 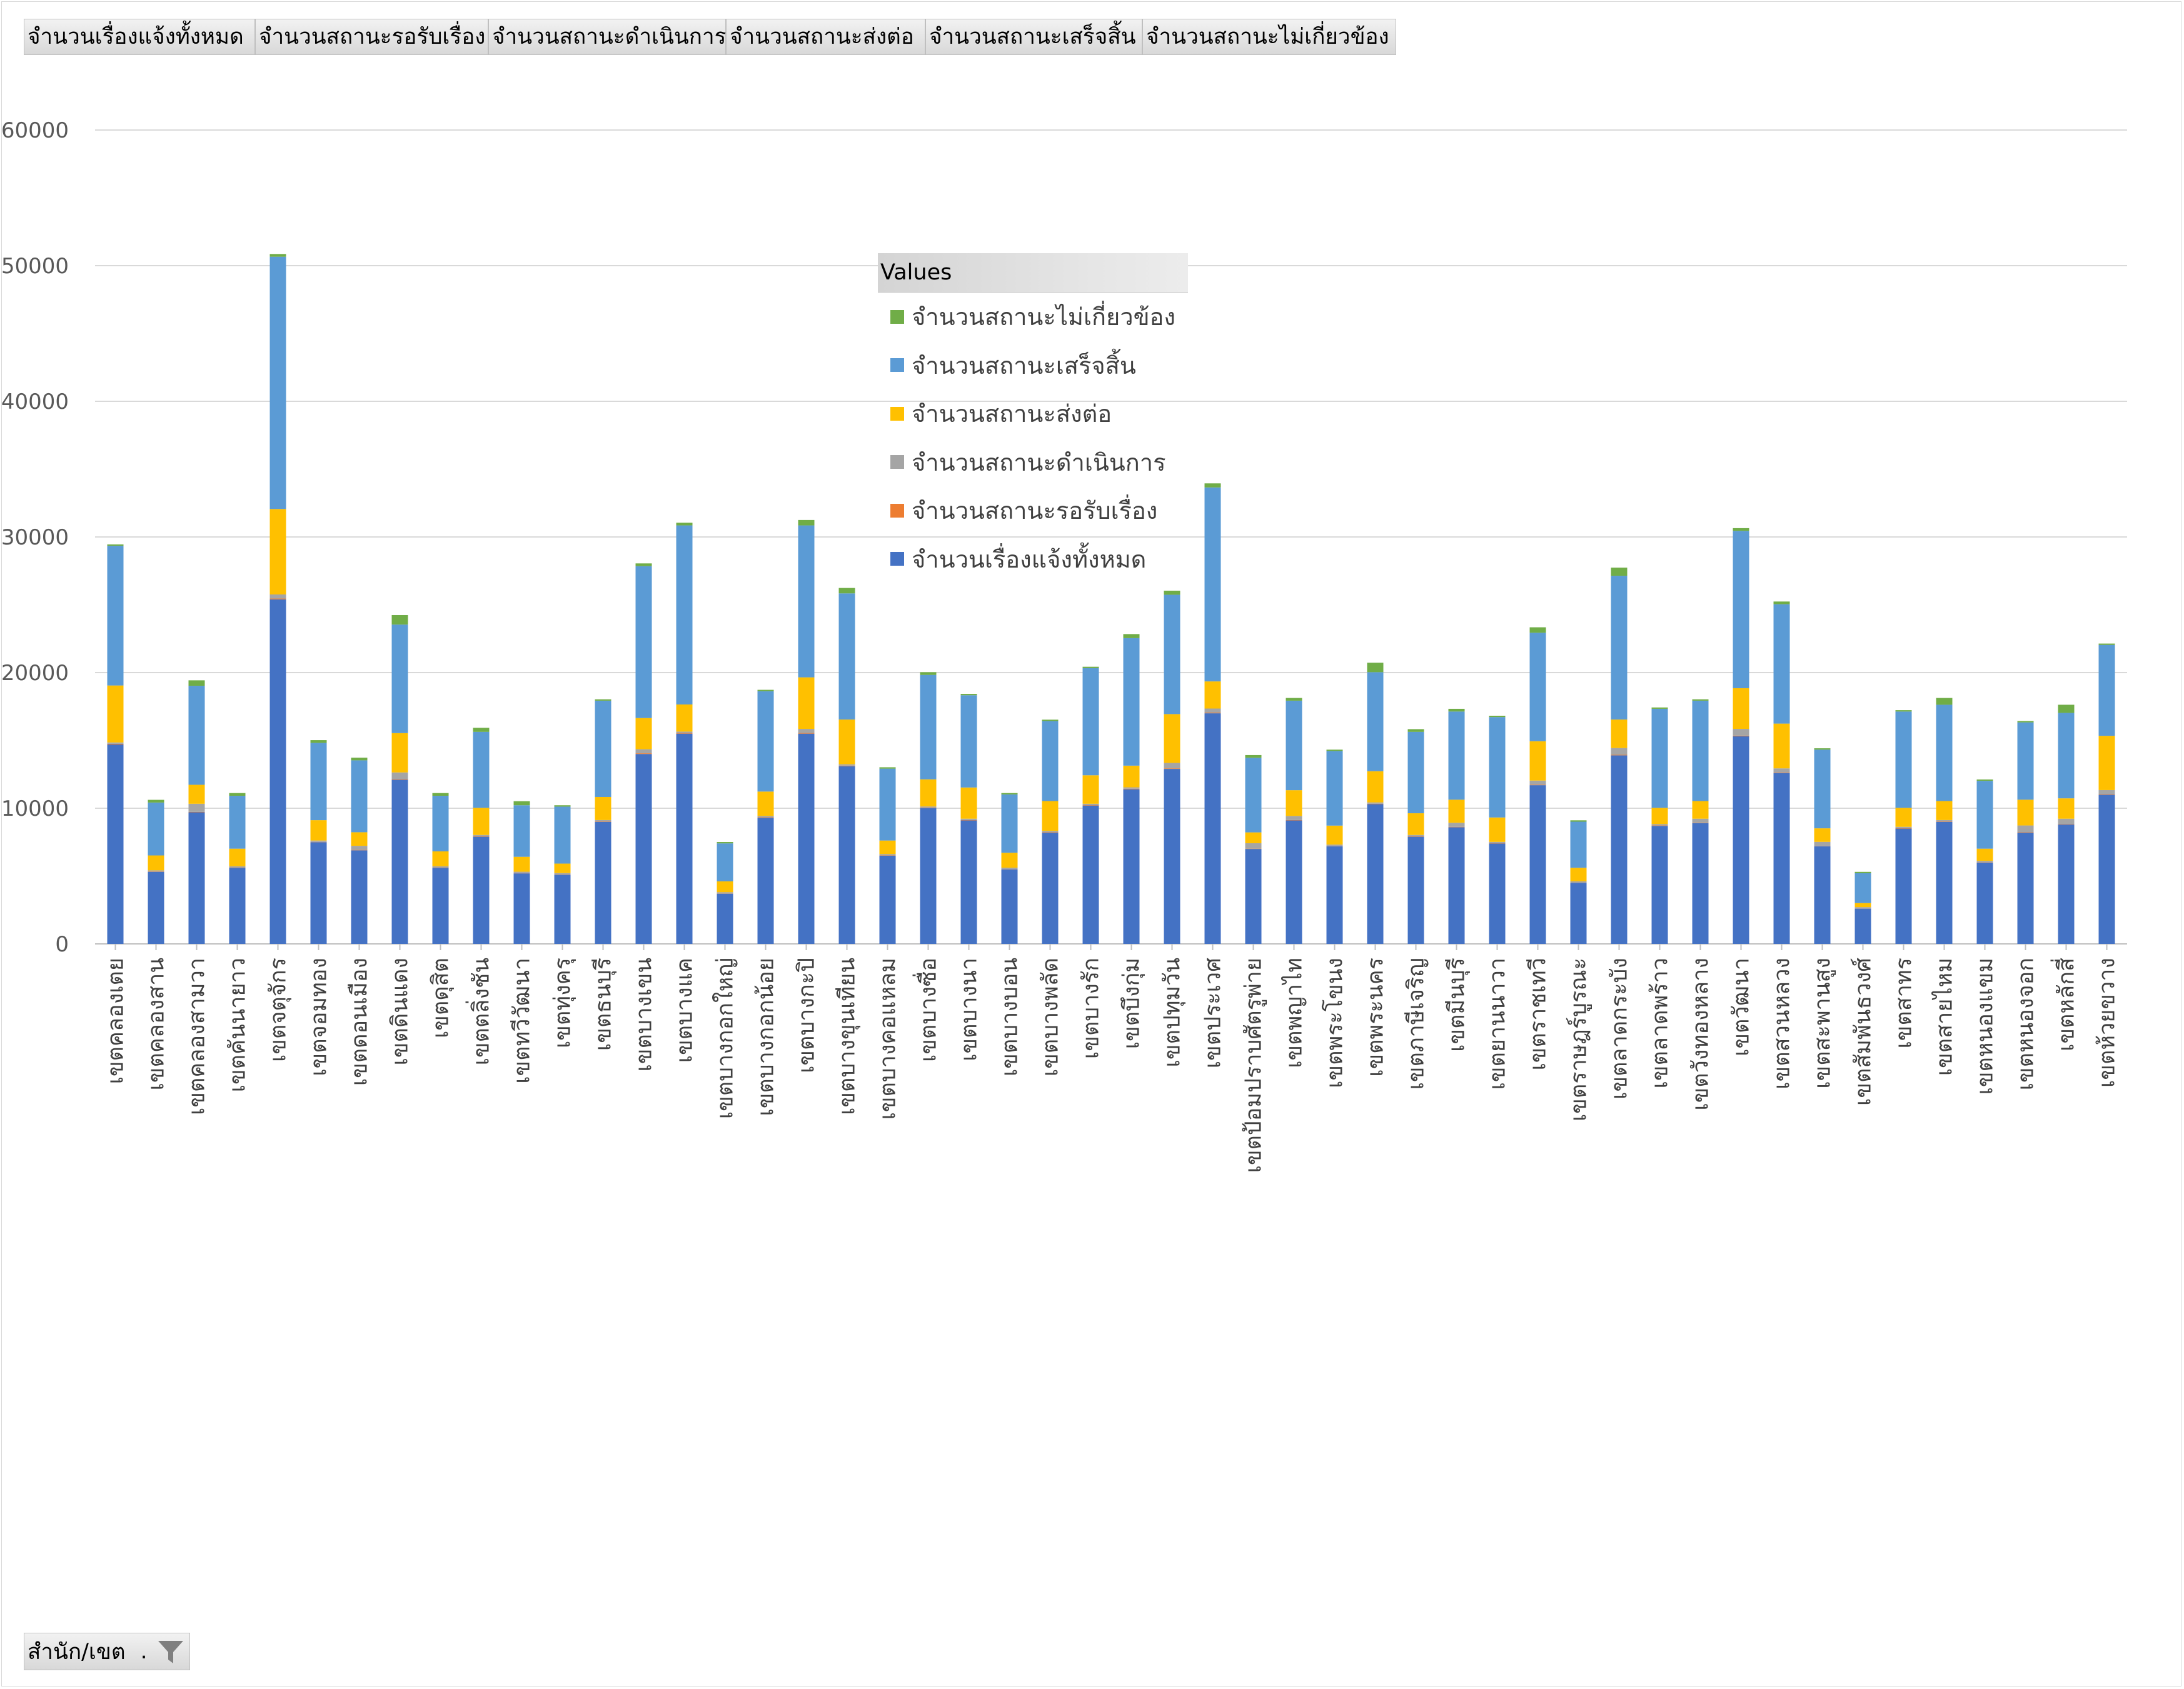 I want to click on legend-item: จำนวนเรื่องแจ้งทั้งหมด, so click(x=1033, y=559).